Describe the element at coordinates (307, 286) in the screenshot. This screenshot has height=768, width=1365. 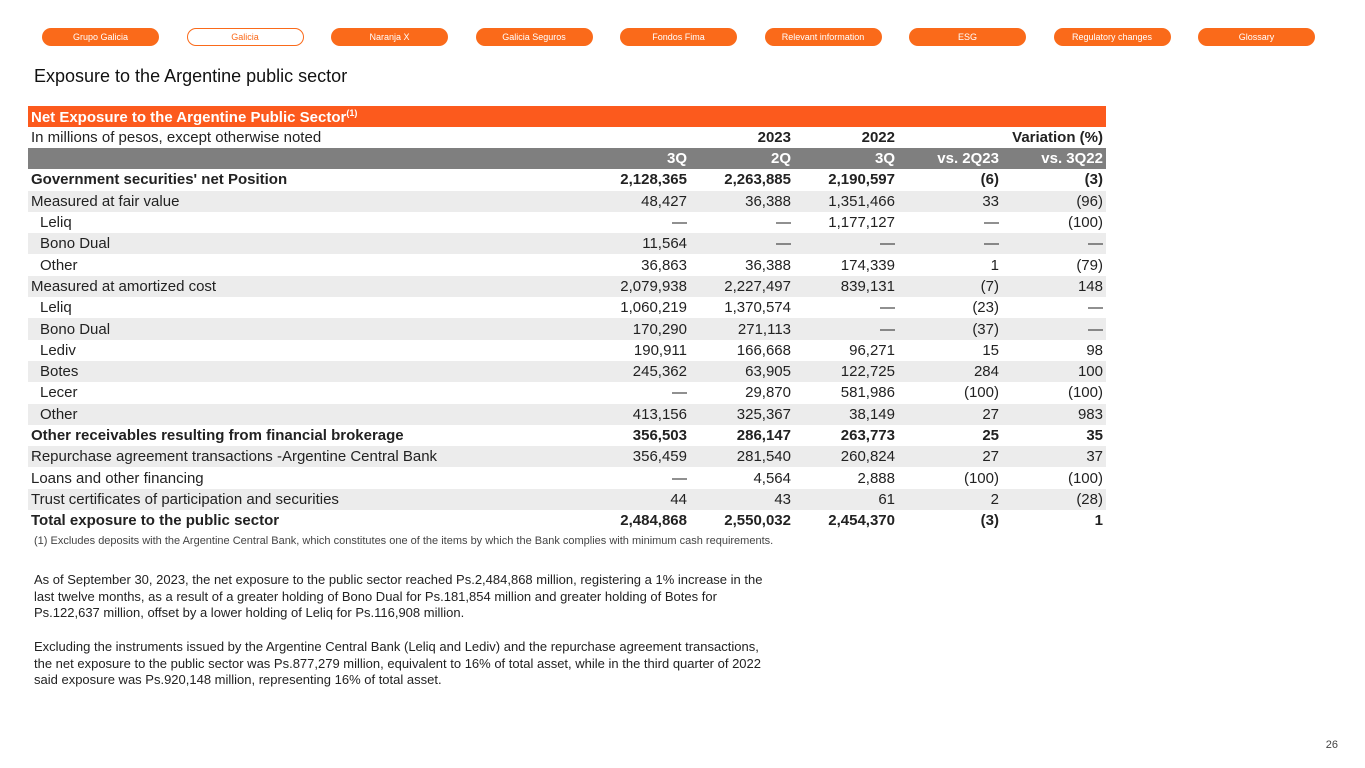
I see `row-label: Measured at amortized cost` at that location.